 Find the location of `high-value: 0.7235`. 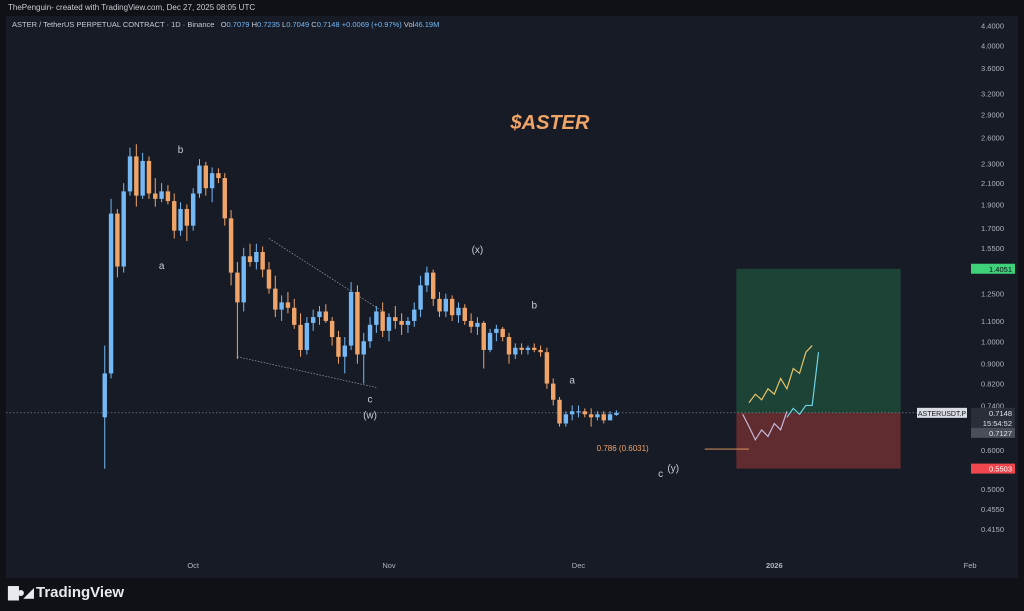

high-value: 0.7235 is located at coordinates (268, 24).